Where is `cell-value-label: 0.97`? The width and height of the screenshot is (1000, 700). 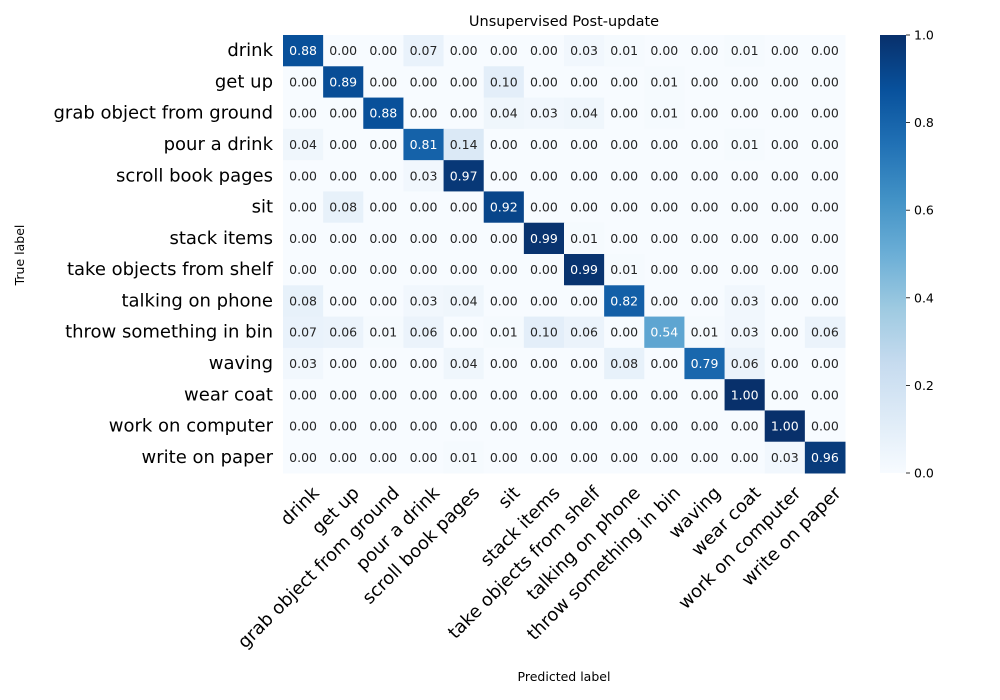 cell-value-label: 0.97 is located at coordinates (464, 175).